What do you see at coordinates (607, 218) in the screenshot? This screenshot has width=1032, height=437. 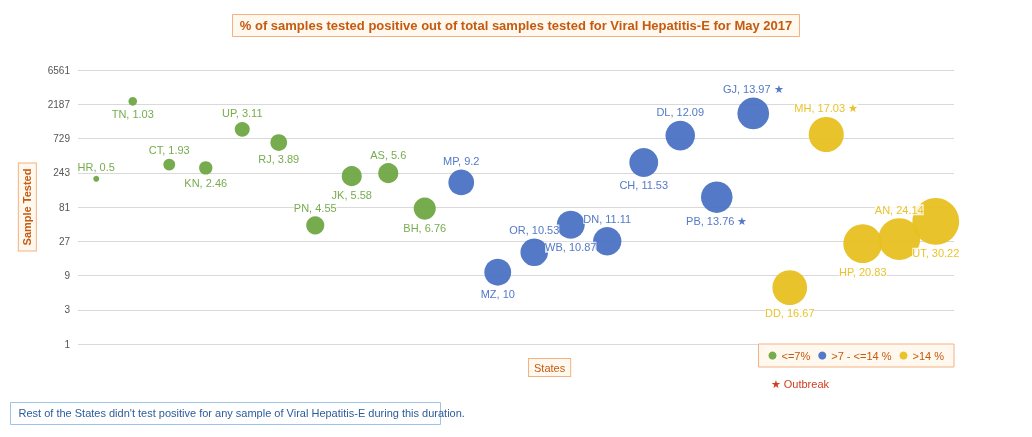 I see `data-label: DN, 11.11` at bounding box center [607, 218].